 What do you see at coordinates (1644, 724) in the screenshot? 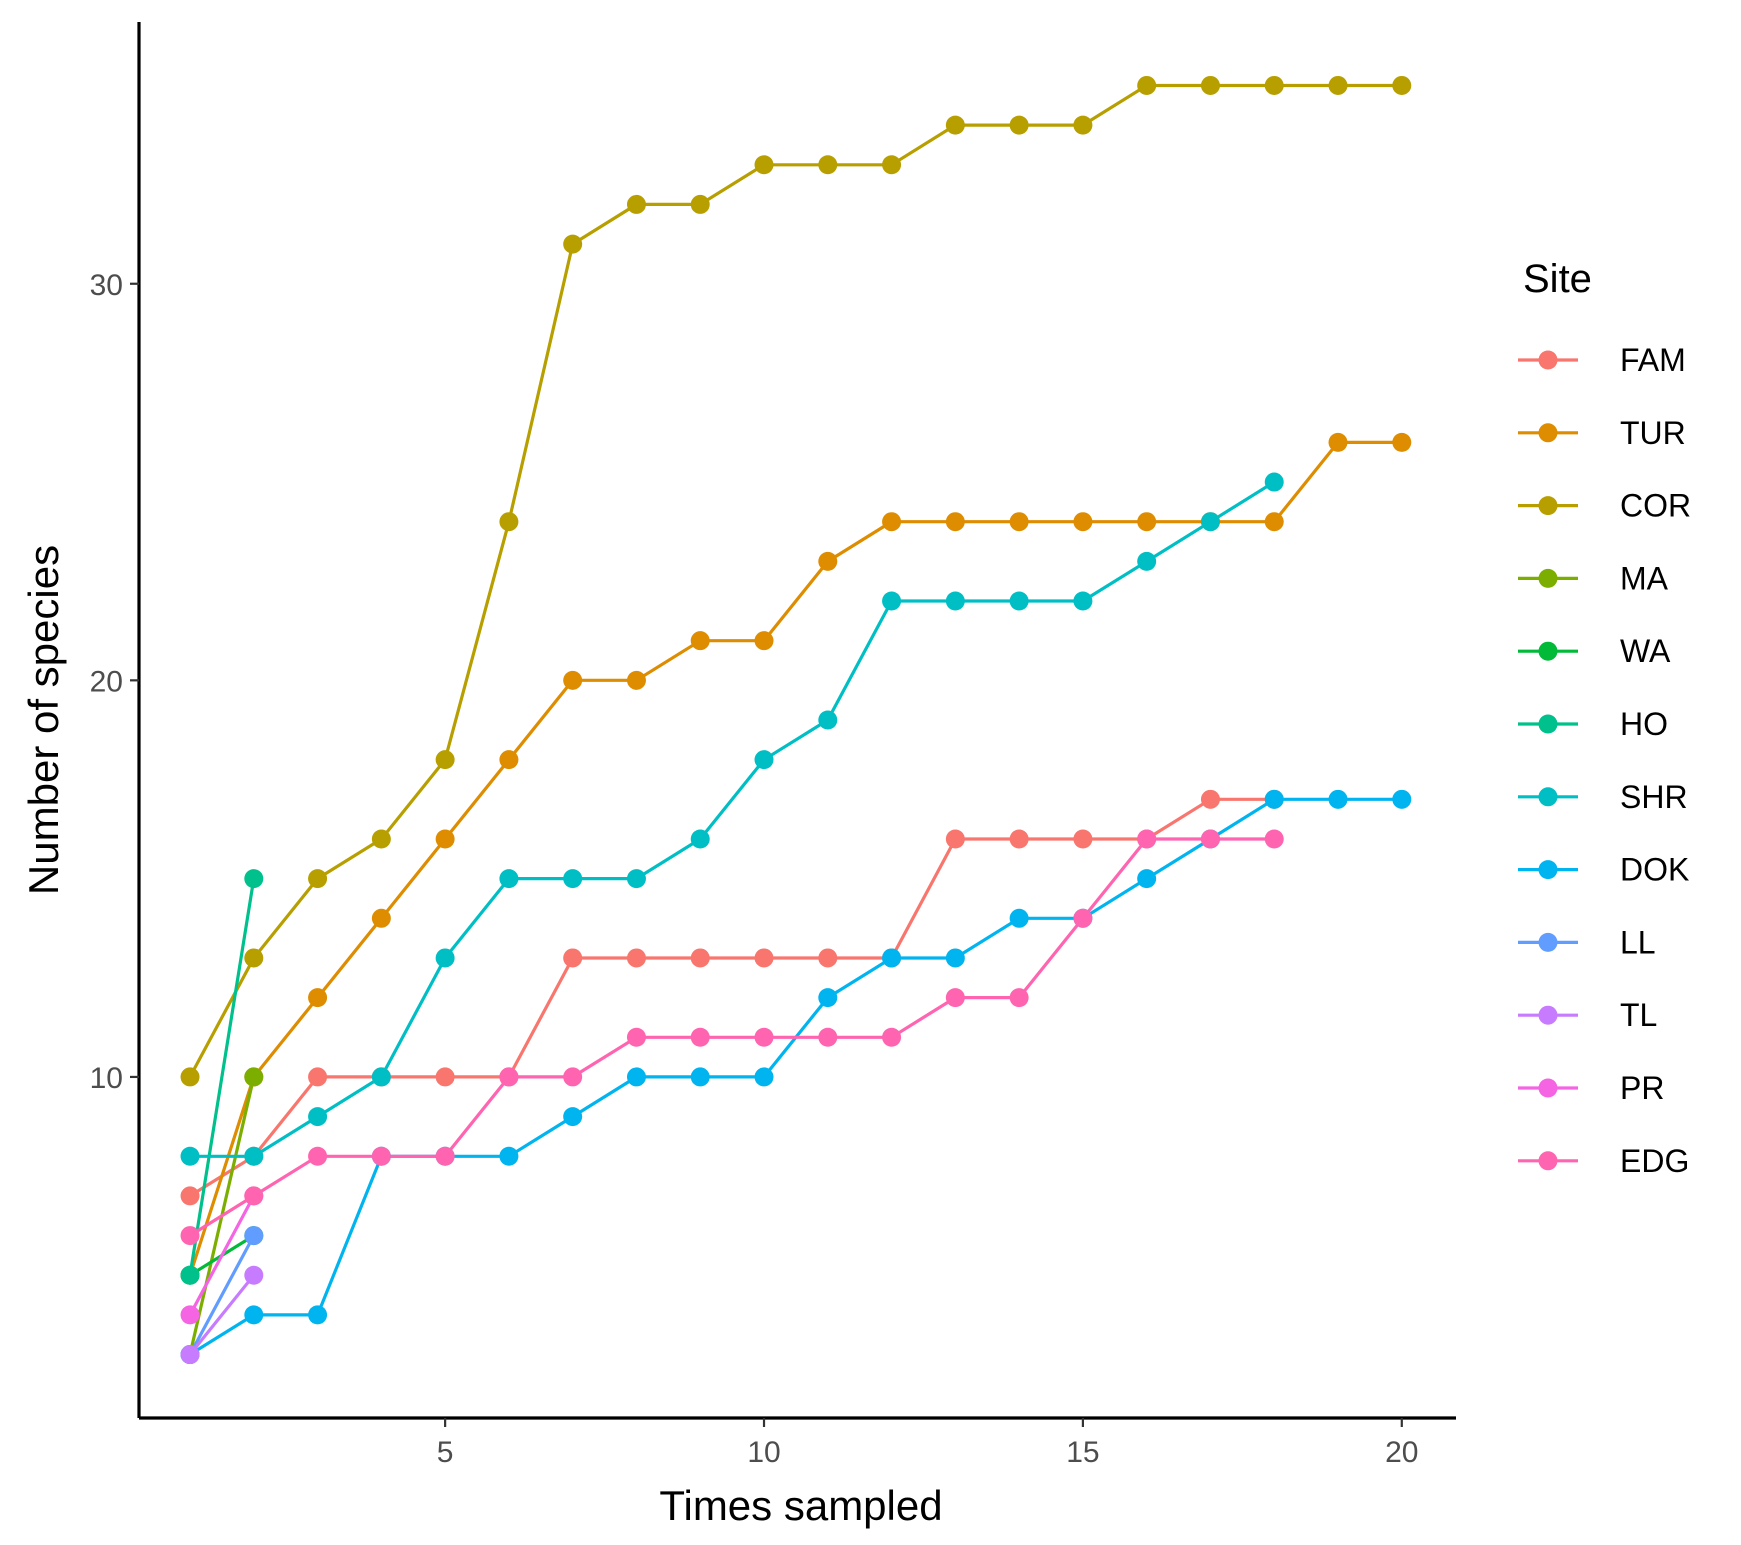
I see `legend-label: HO` at bounding box center [1644, 724].